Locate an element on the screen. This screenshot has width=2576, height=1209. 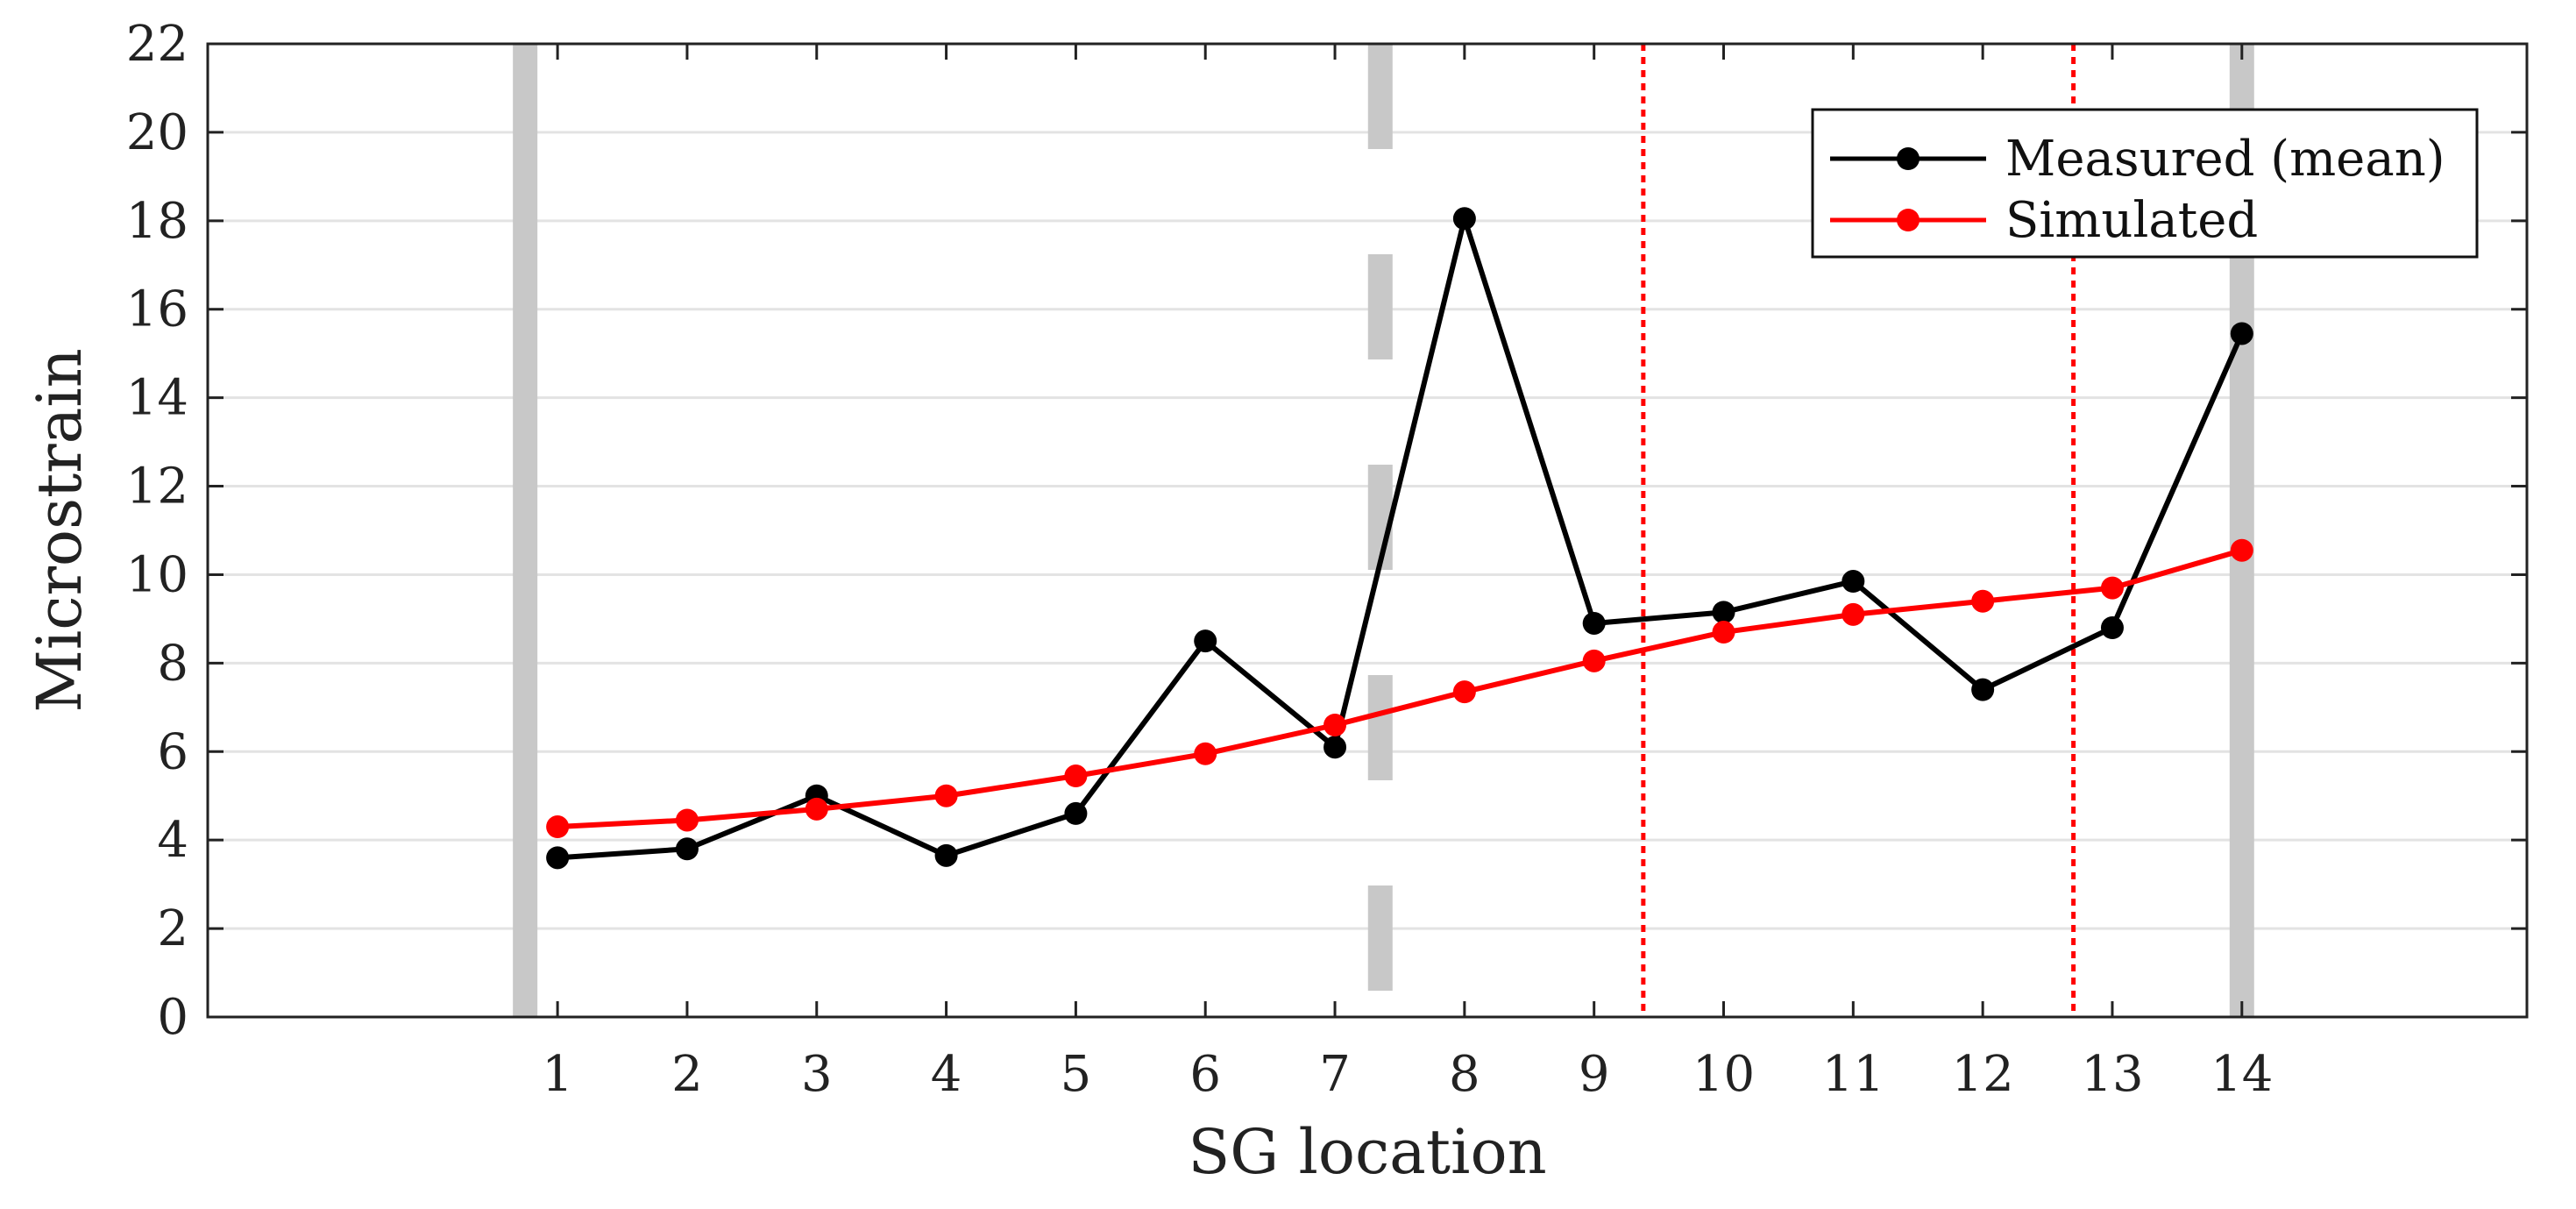
x-tick-label: 1 is located at coordinates (557, 1074).